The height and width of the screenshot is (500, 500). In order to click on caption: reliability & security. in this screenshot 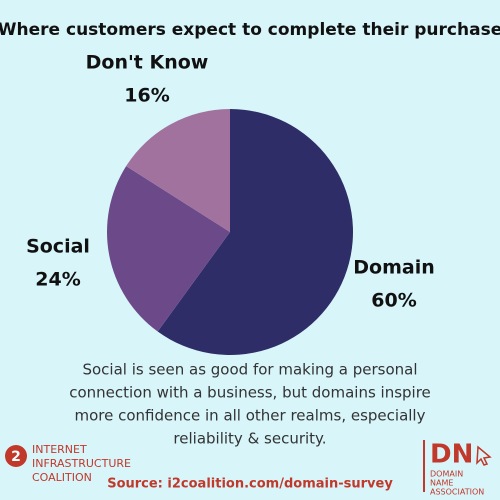, I will do `click(249, 439)`.